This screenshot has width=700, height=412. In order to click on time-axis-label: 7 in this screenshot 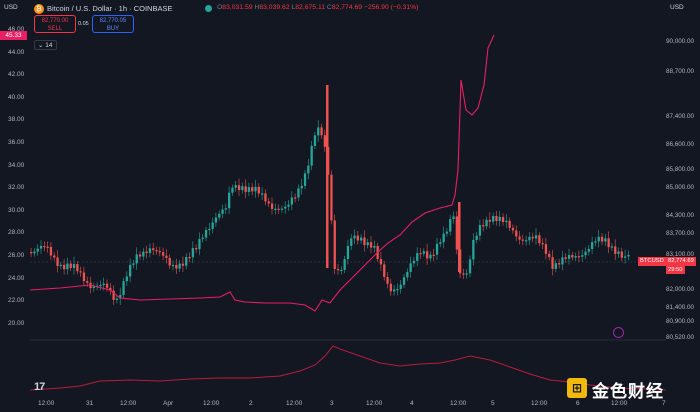, I will do `click(664, 403)`.